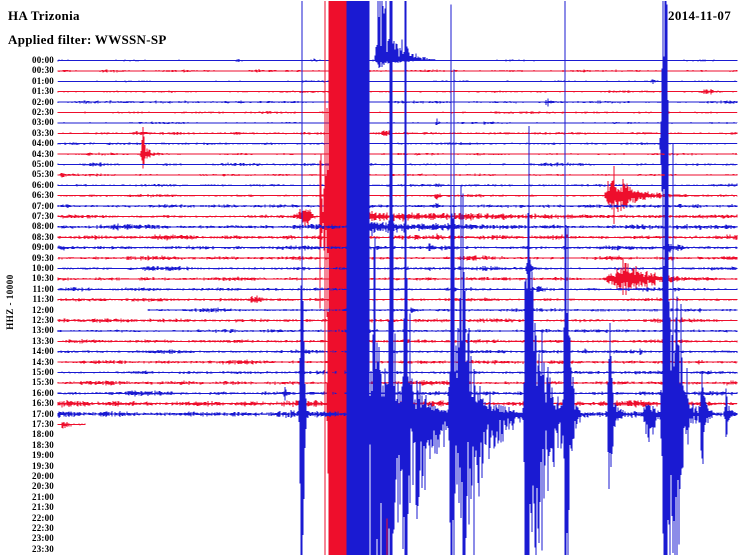 This screenshot has height=556, width=740. What do you see at coordinates (442, 310) in the screenshot?
I see `trace-12:00` at bounding box center [442, 310].